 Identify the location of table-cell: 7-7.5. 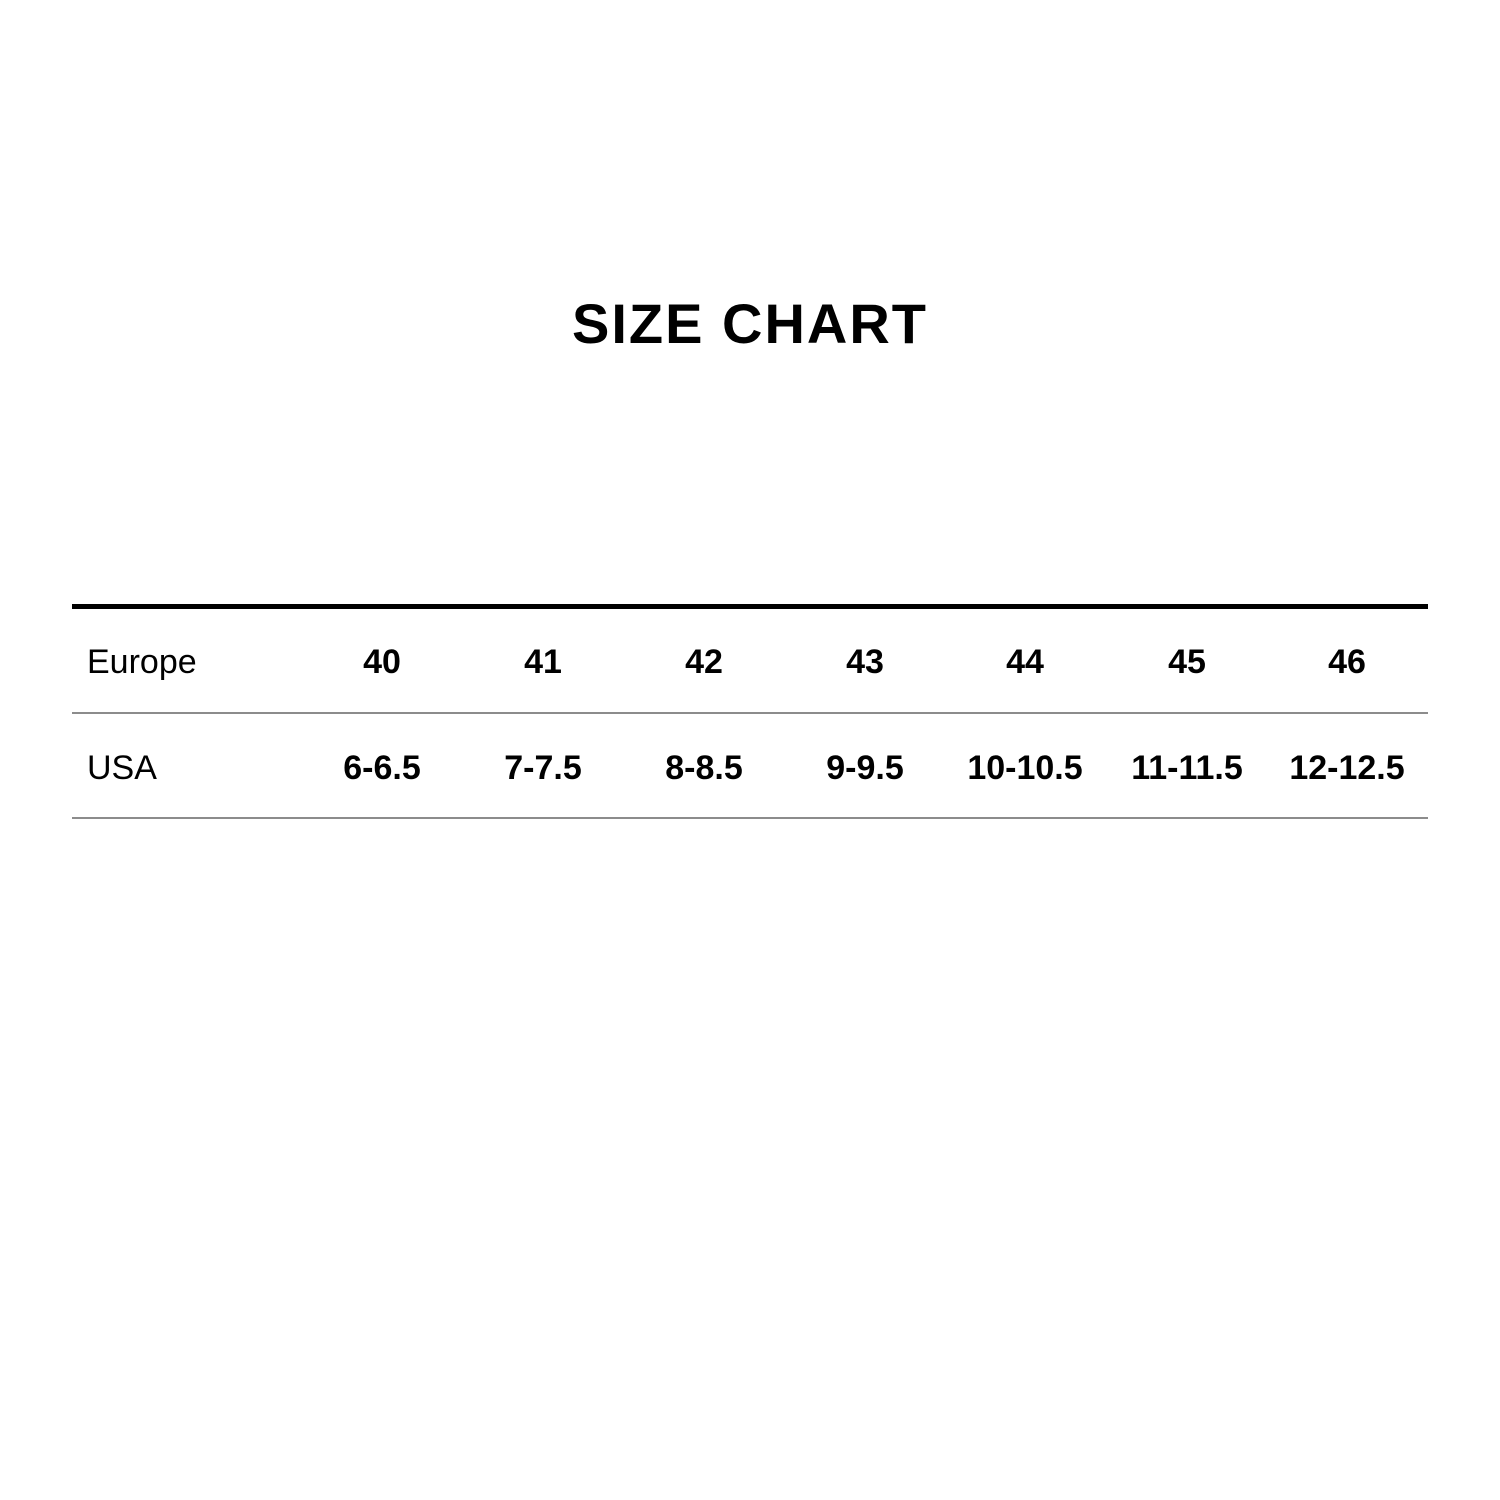
(543, 768).